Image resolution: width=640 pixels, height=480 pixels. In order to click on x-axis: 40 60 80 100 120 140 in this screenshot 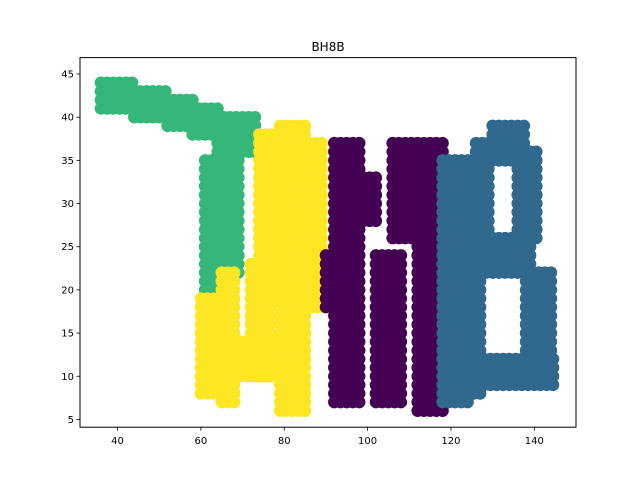, I will do `click(327, 437)`.